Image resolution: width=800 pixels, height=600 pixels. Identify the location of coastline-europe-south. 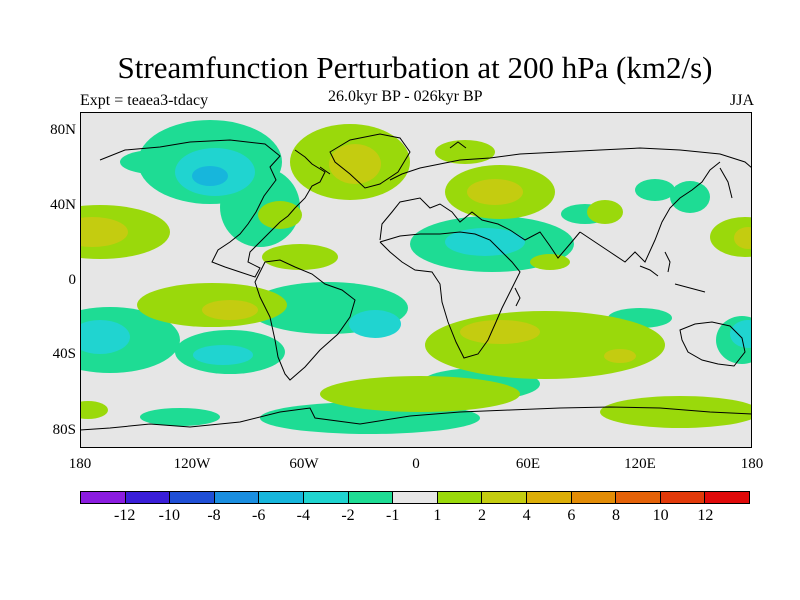
(480, 228).